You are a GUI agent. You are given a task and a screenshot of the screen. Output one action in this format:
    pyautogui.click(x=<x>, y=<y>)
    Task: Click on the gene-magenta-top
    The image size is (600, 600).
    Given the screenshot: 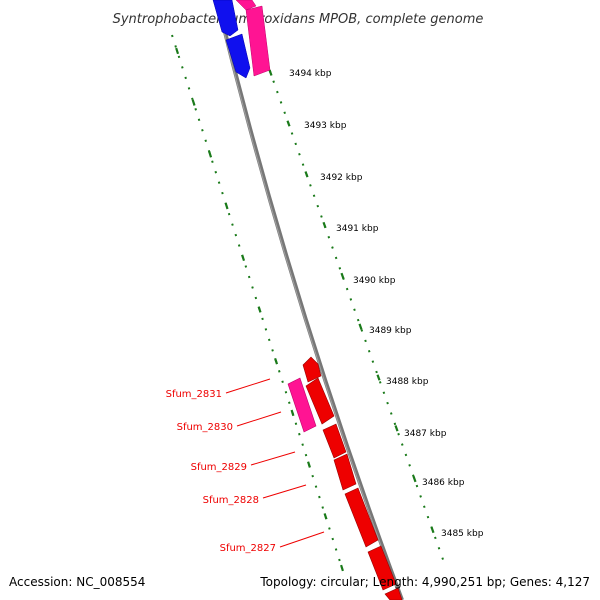 What is the action you would take?
    pyautogui.click(x=246, y=5)
    